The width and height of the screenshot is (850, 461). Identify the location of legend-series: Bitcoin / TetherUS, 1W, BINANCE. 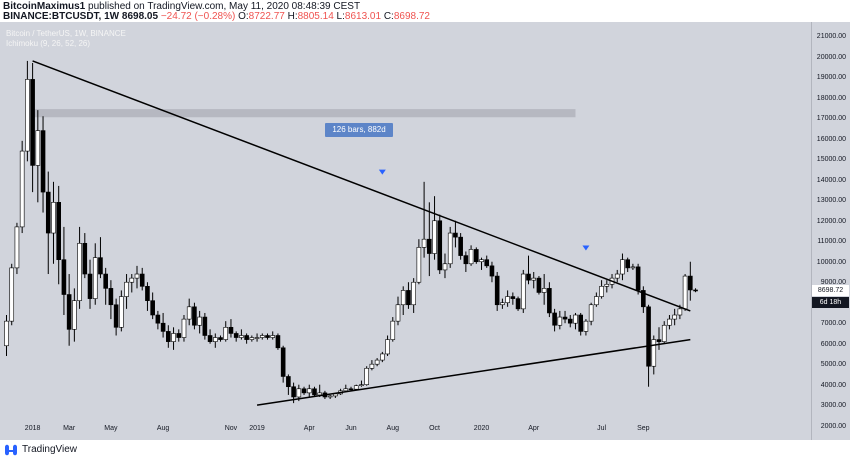
(66, 33).